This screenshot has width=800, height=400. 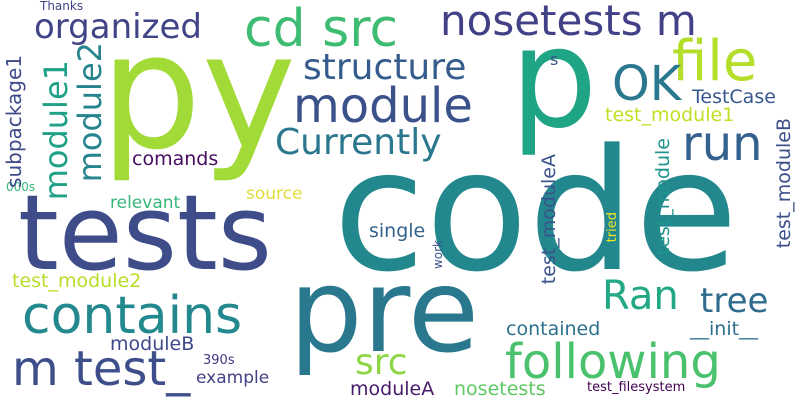 What do you see at coordinates (724, 329) in the screenshot?
I see `word-init: __init__` at bounding box center [724, 329].